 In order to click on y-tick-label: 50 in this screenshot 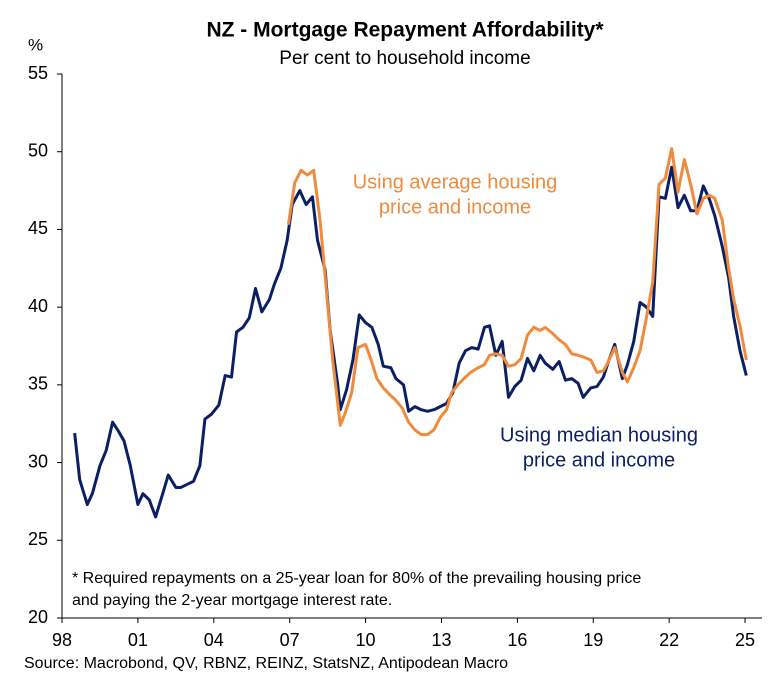, I will do `click(38, 150)`.